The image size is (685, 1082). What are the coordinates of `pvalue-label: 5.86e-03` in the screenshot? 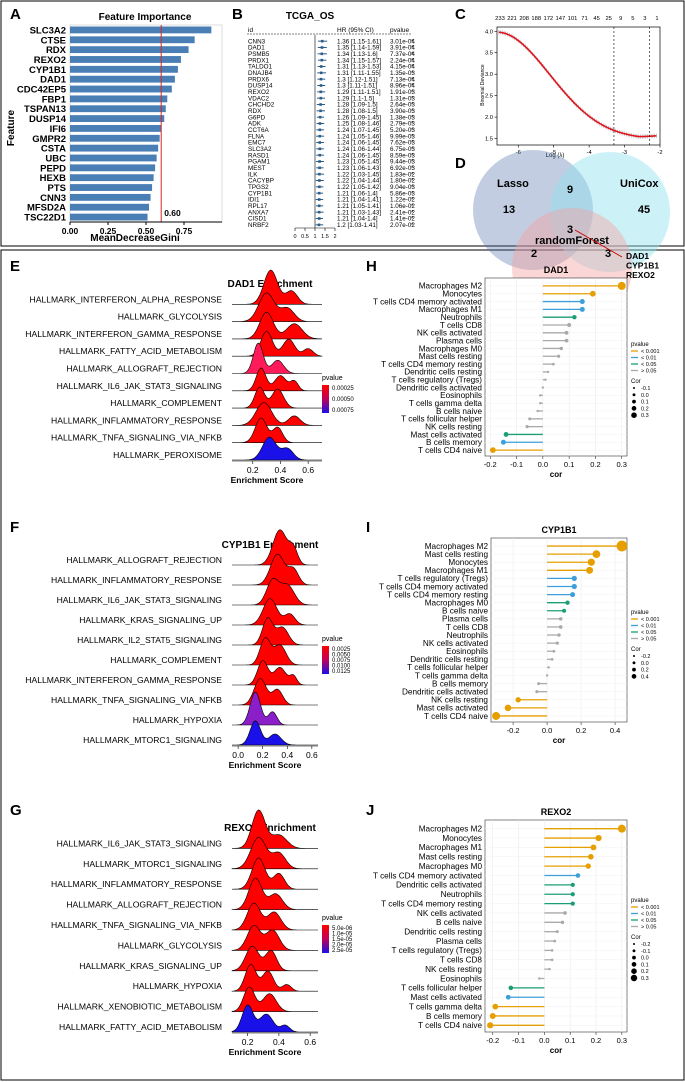 It's located at (402, 193).